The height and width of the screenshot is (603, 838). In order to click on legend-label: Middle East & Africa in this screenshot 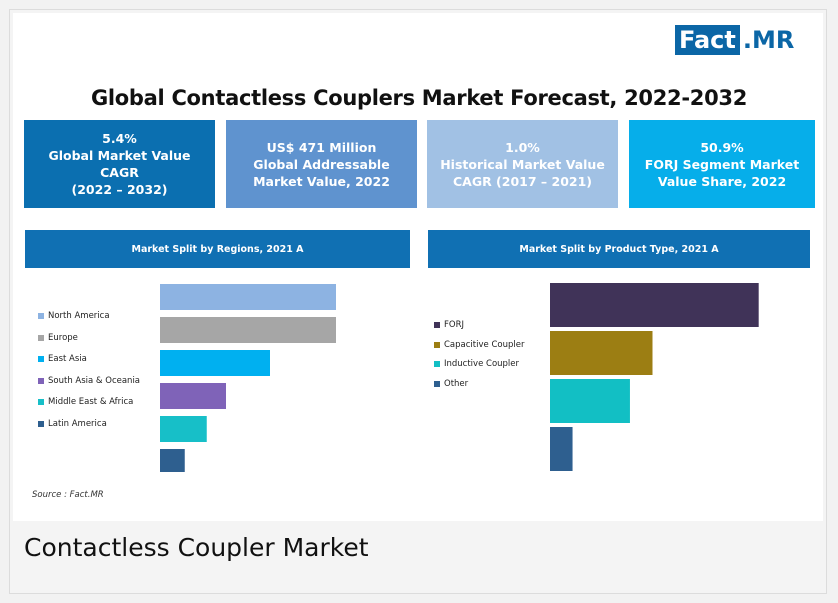, I will do `click(91, 402)`.